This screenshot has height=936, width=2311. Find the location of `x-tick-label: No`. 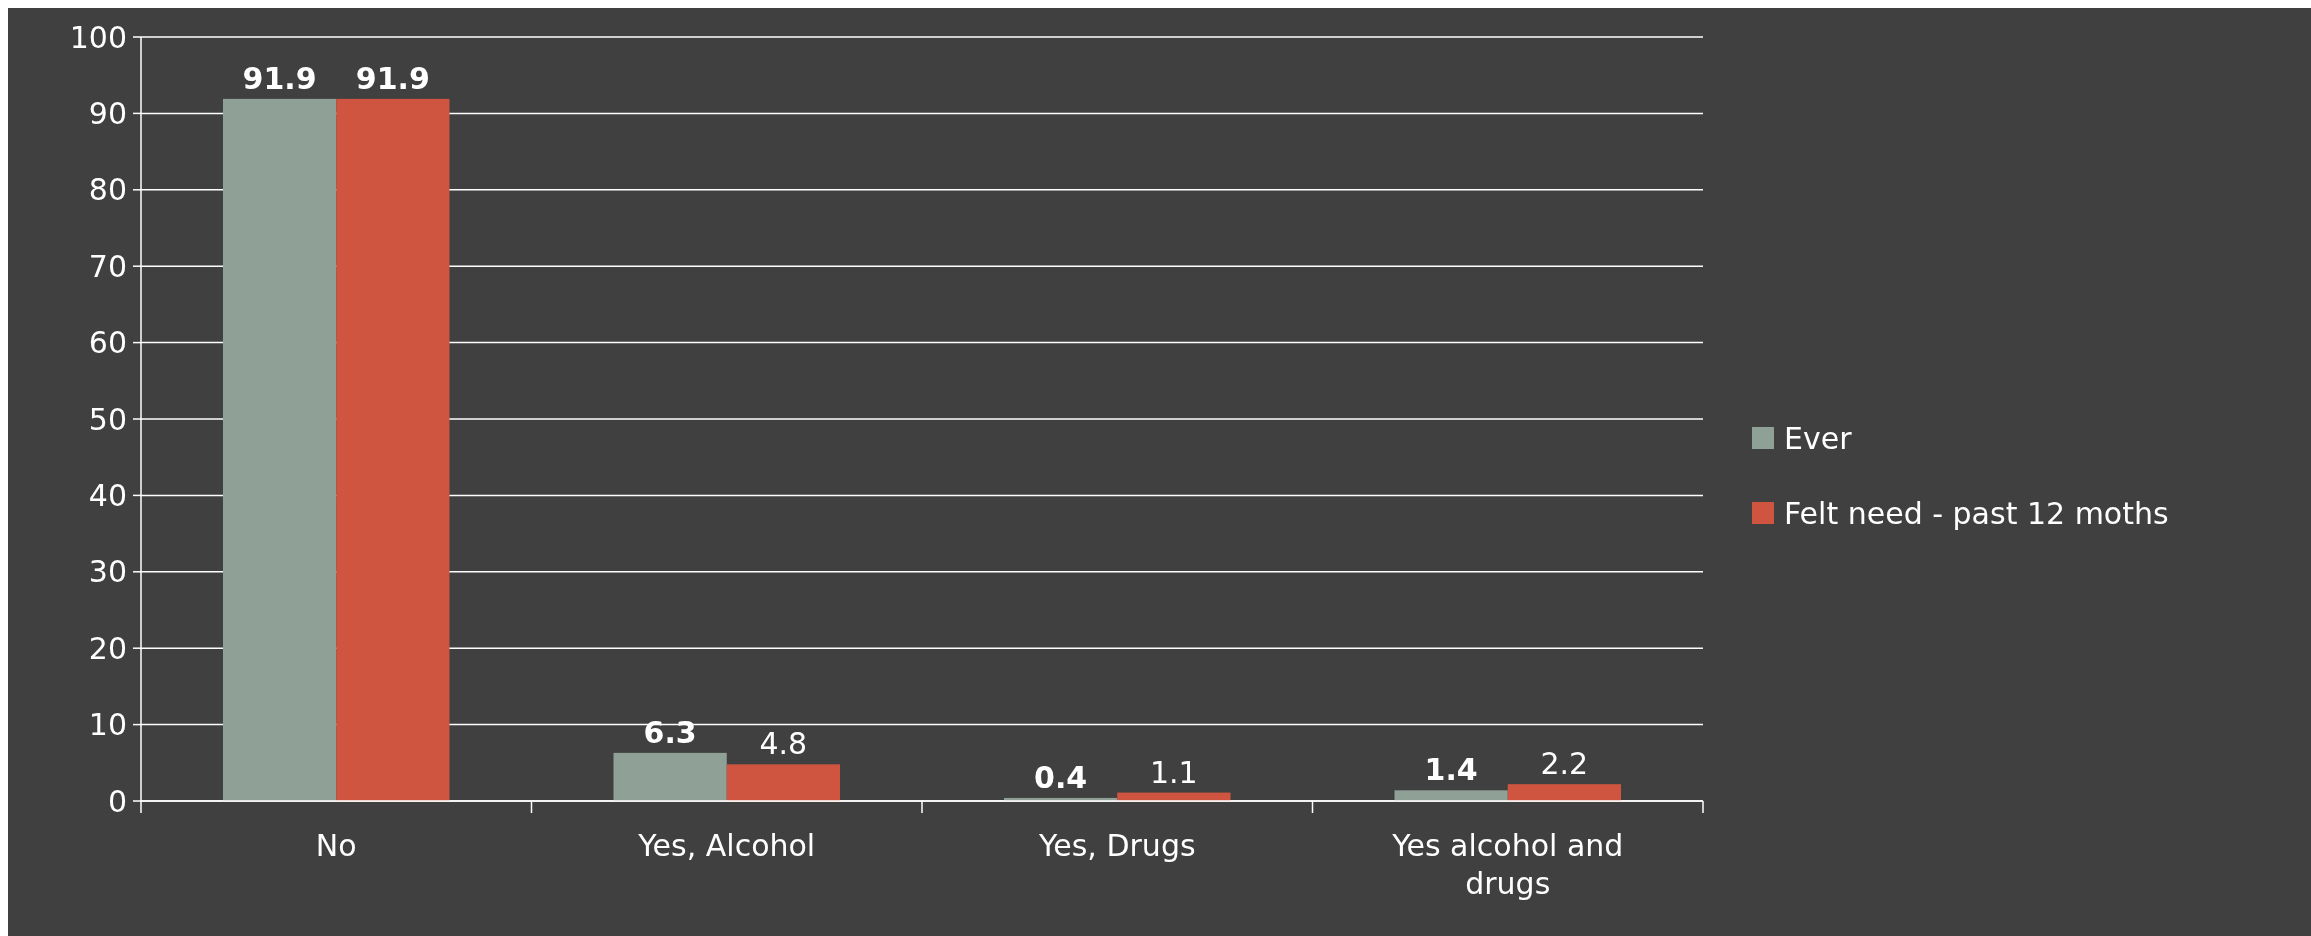

x-tick-label: No is located at coordinates (336, 845).